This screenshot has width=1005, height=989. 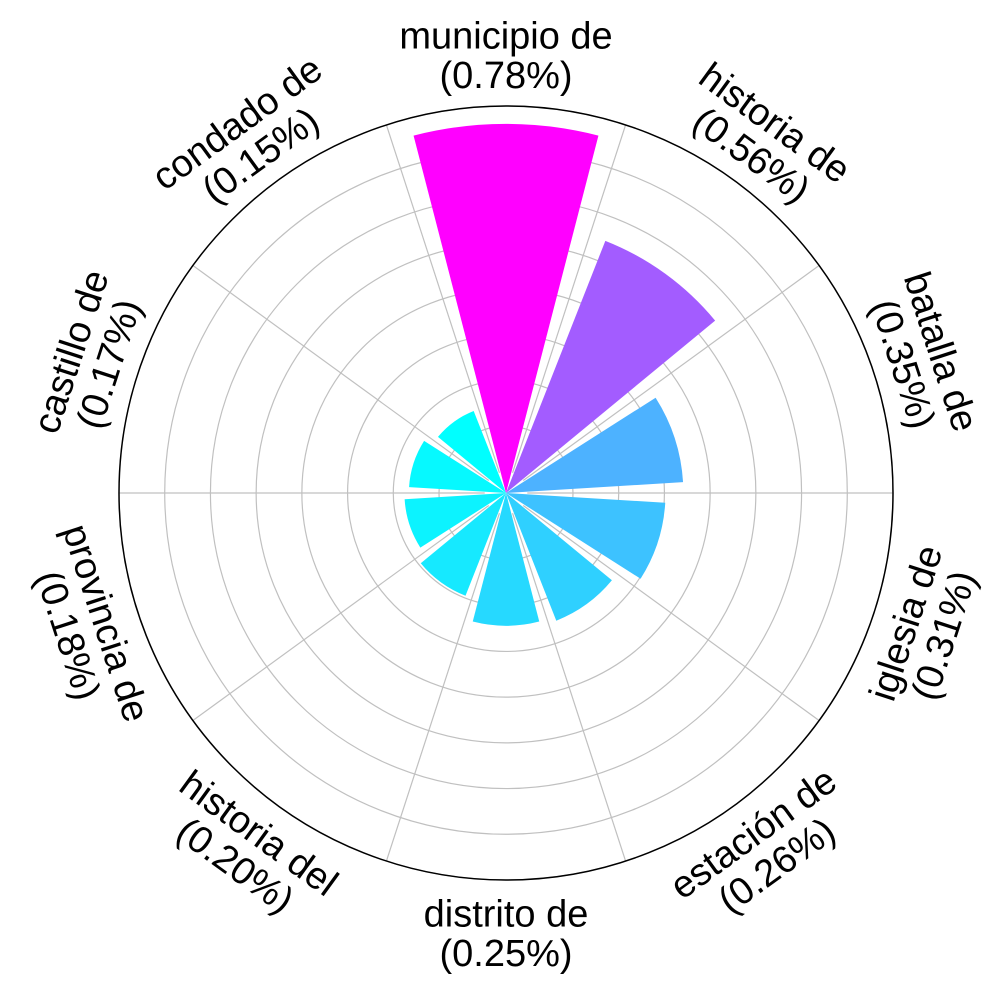 I want to click on category-label-text: provincia de(0.18%), so click(x=86, y=629).